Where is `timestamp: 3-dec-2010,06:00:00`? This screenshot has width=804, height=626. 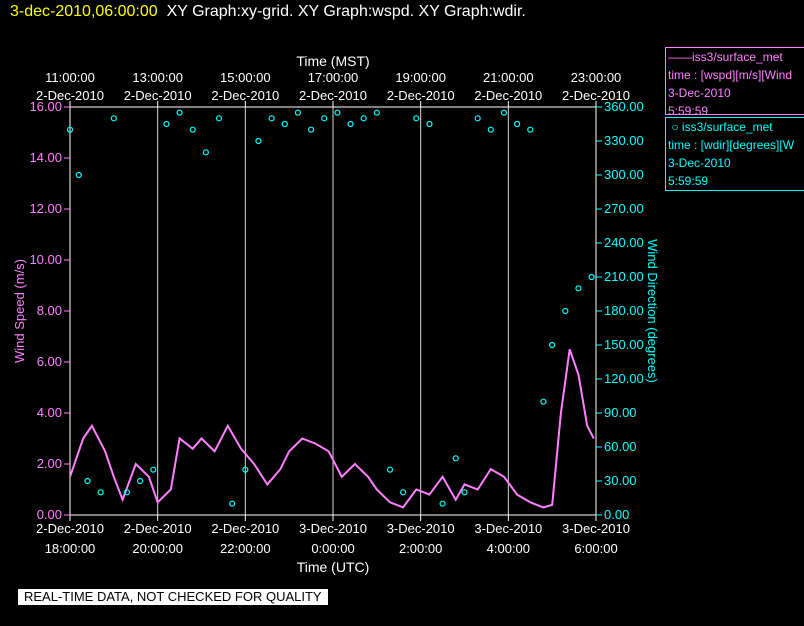
timestamp: 3-dec-2010,06:00:00 is located at coordinates (84, 11).